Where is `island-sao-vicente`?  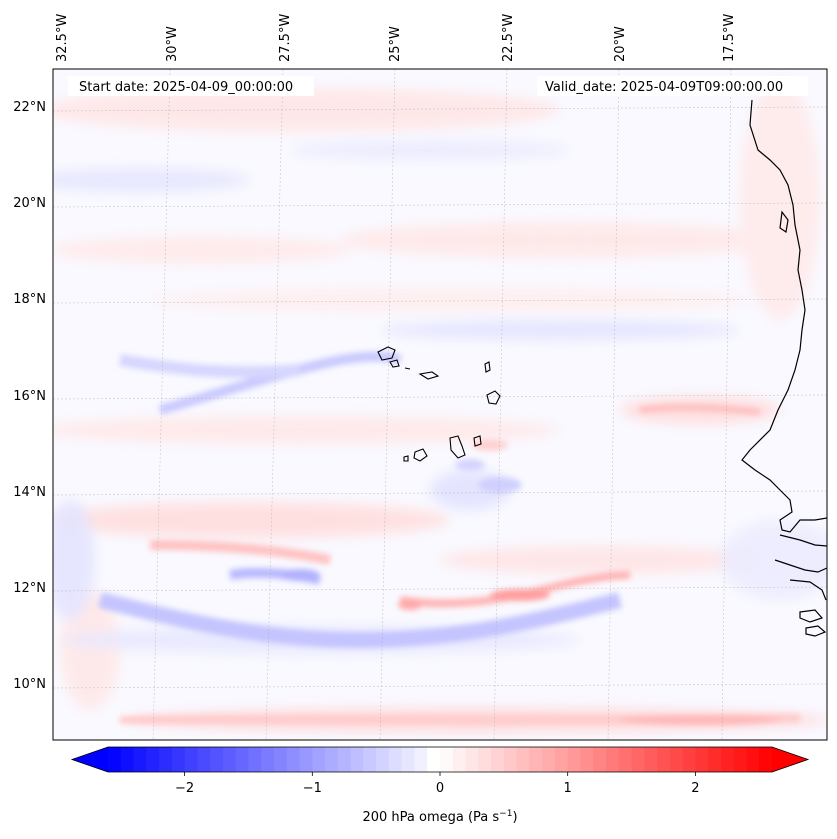 island-sao-vicente is located at coordinates (394, 363).